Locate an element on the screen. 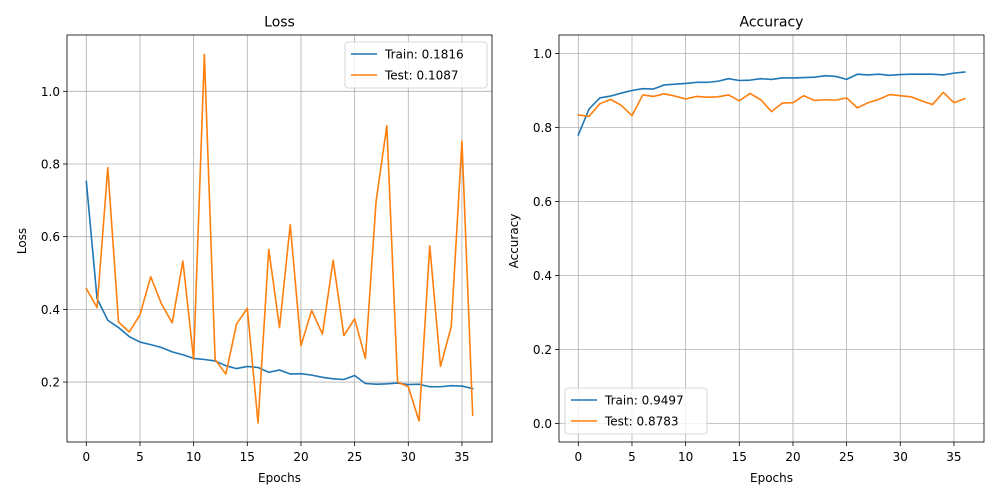 The height and width of the screenshot is (500, 1000). legend: Train: 0.1816 Test: 0.1087 is located at coordinates (416, 65).